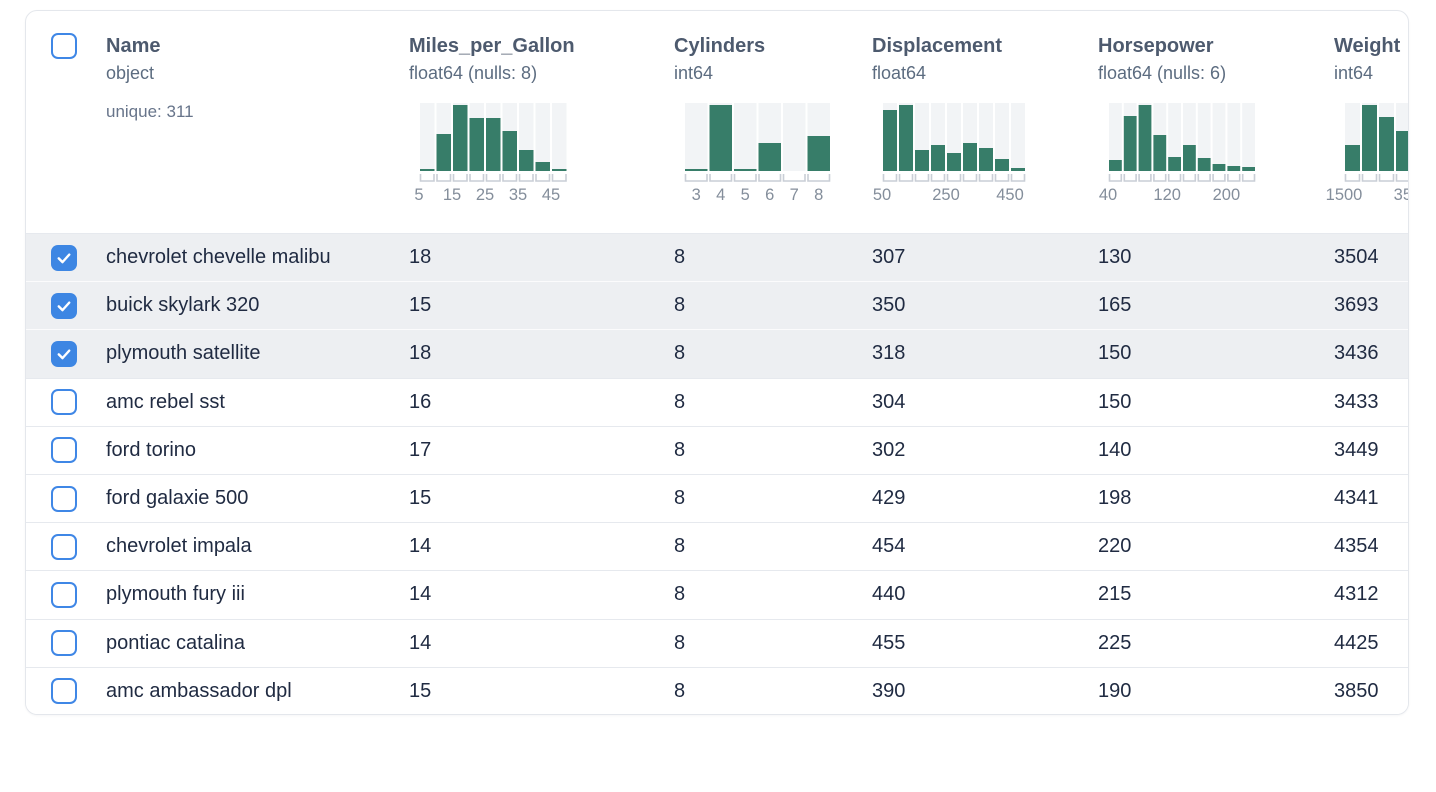  I want to click on cell-displacement: 304, so click(889, 401).